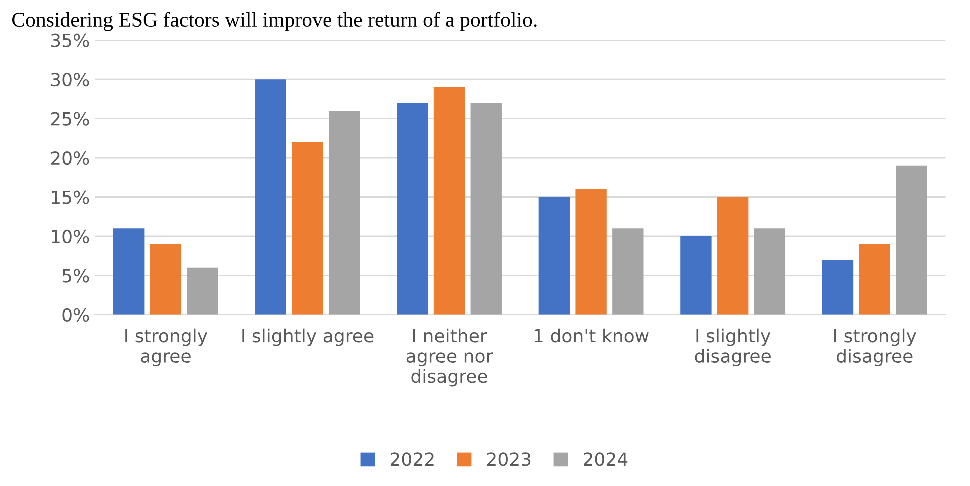 This screenshot has height=486, width=970. Describe the element at coordinates (76, 315) in the screenshot. I see `y-tick-label: 0%` at that location.